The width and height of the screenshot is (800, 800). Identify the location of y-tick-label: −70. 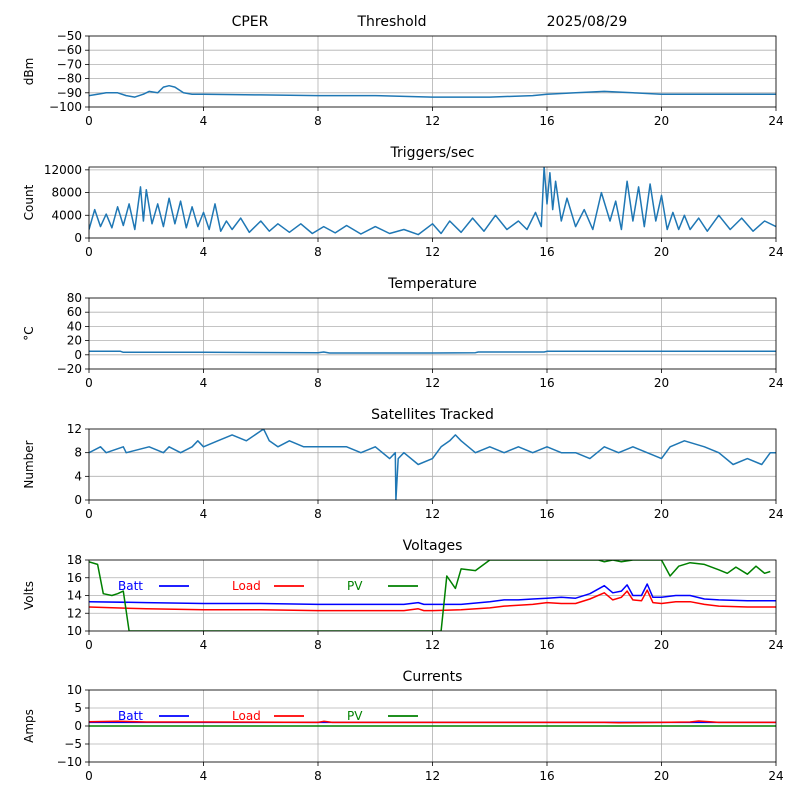
(69, 64).